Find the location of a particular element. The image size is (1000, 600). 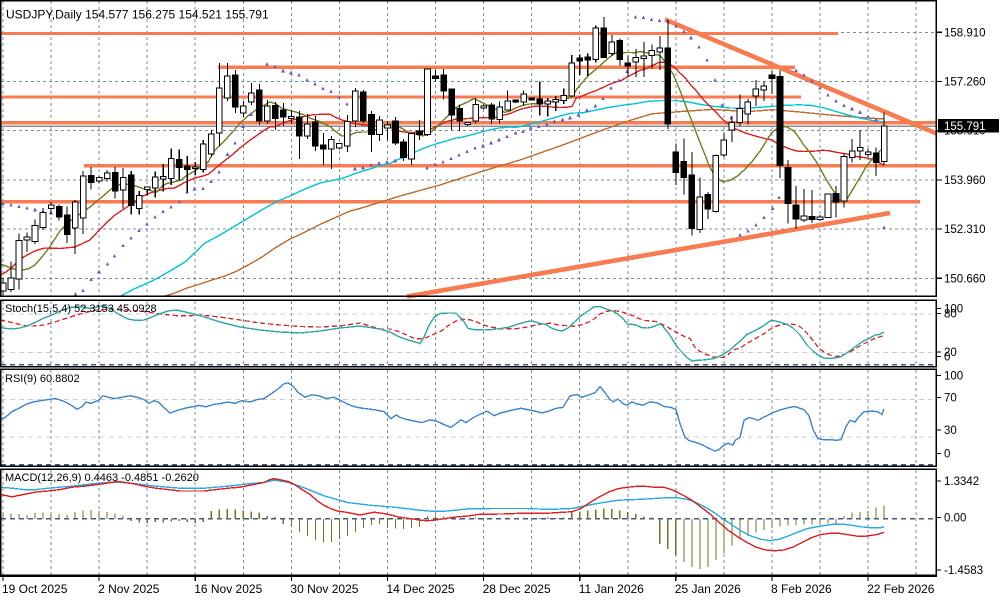

svg-text: 25 Jan 2026 is located at coordinates (708, 589).